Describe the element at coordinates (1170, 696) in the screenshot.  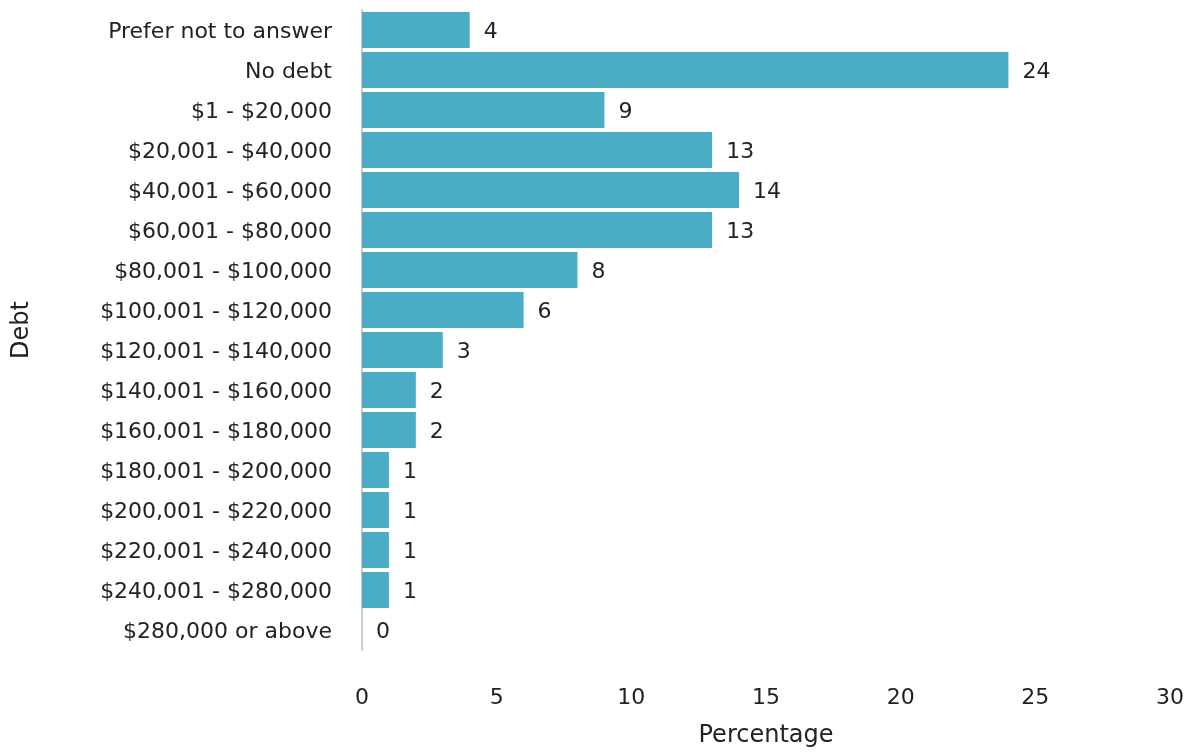
I see `x-tick-label: 30` at that location.